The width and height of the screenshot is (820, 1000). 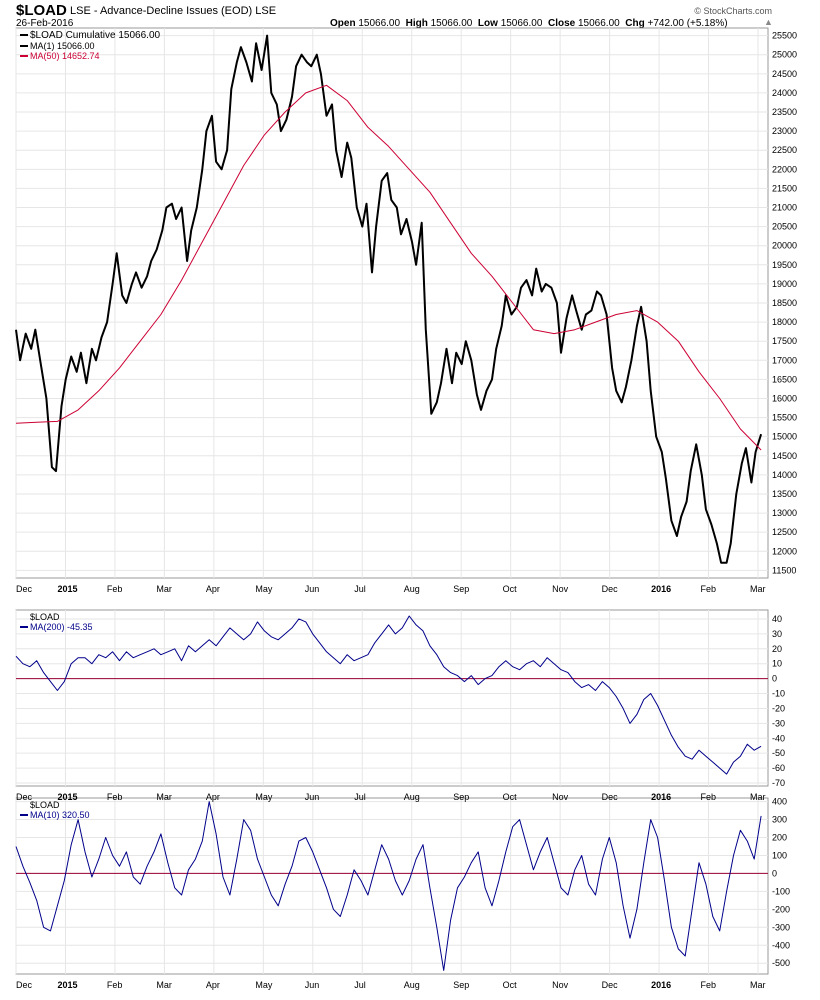 I want to click on panel-0-ytick-label: 14500, so click(x=784, y=456).